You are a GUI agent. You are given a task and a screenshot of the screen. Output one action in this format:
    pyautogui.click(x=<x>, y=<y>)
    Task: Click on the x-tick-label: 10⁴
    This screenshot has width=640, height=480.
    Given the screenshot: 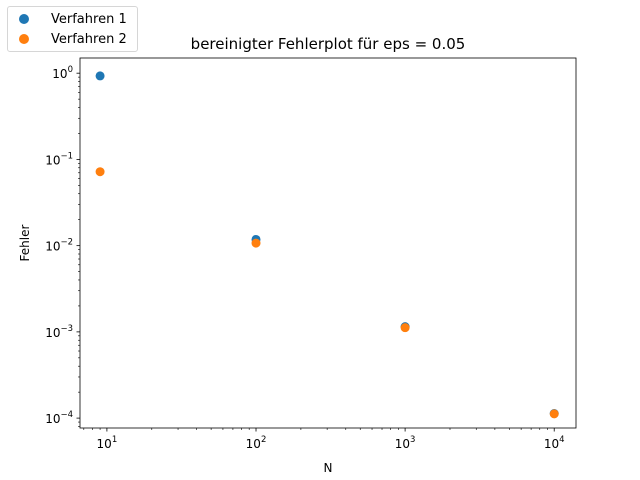 What is the action you would take?
    pyautogui.click(x=554, y=443)
    